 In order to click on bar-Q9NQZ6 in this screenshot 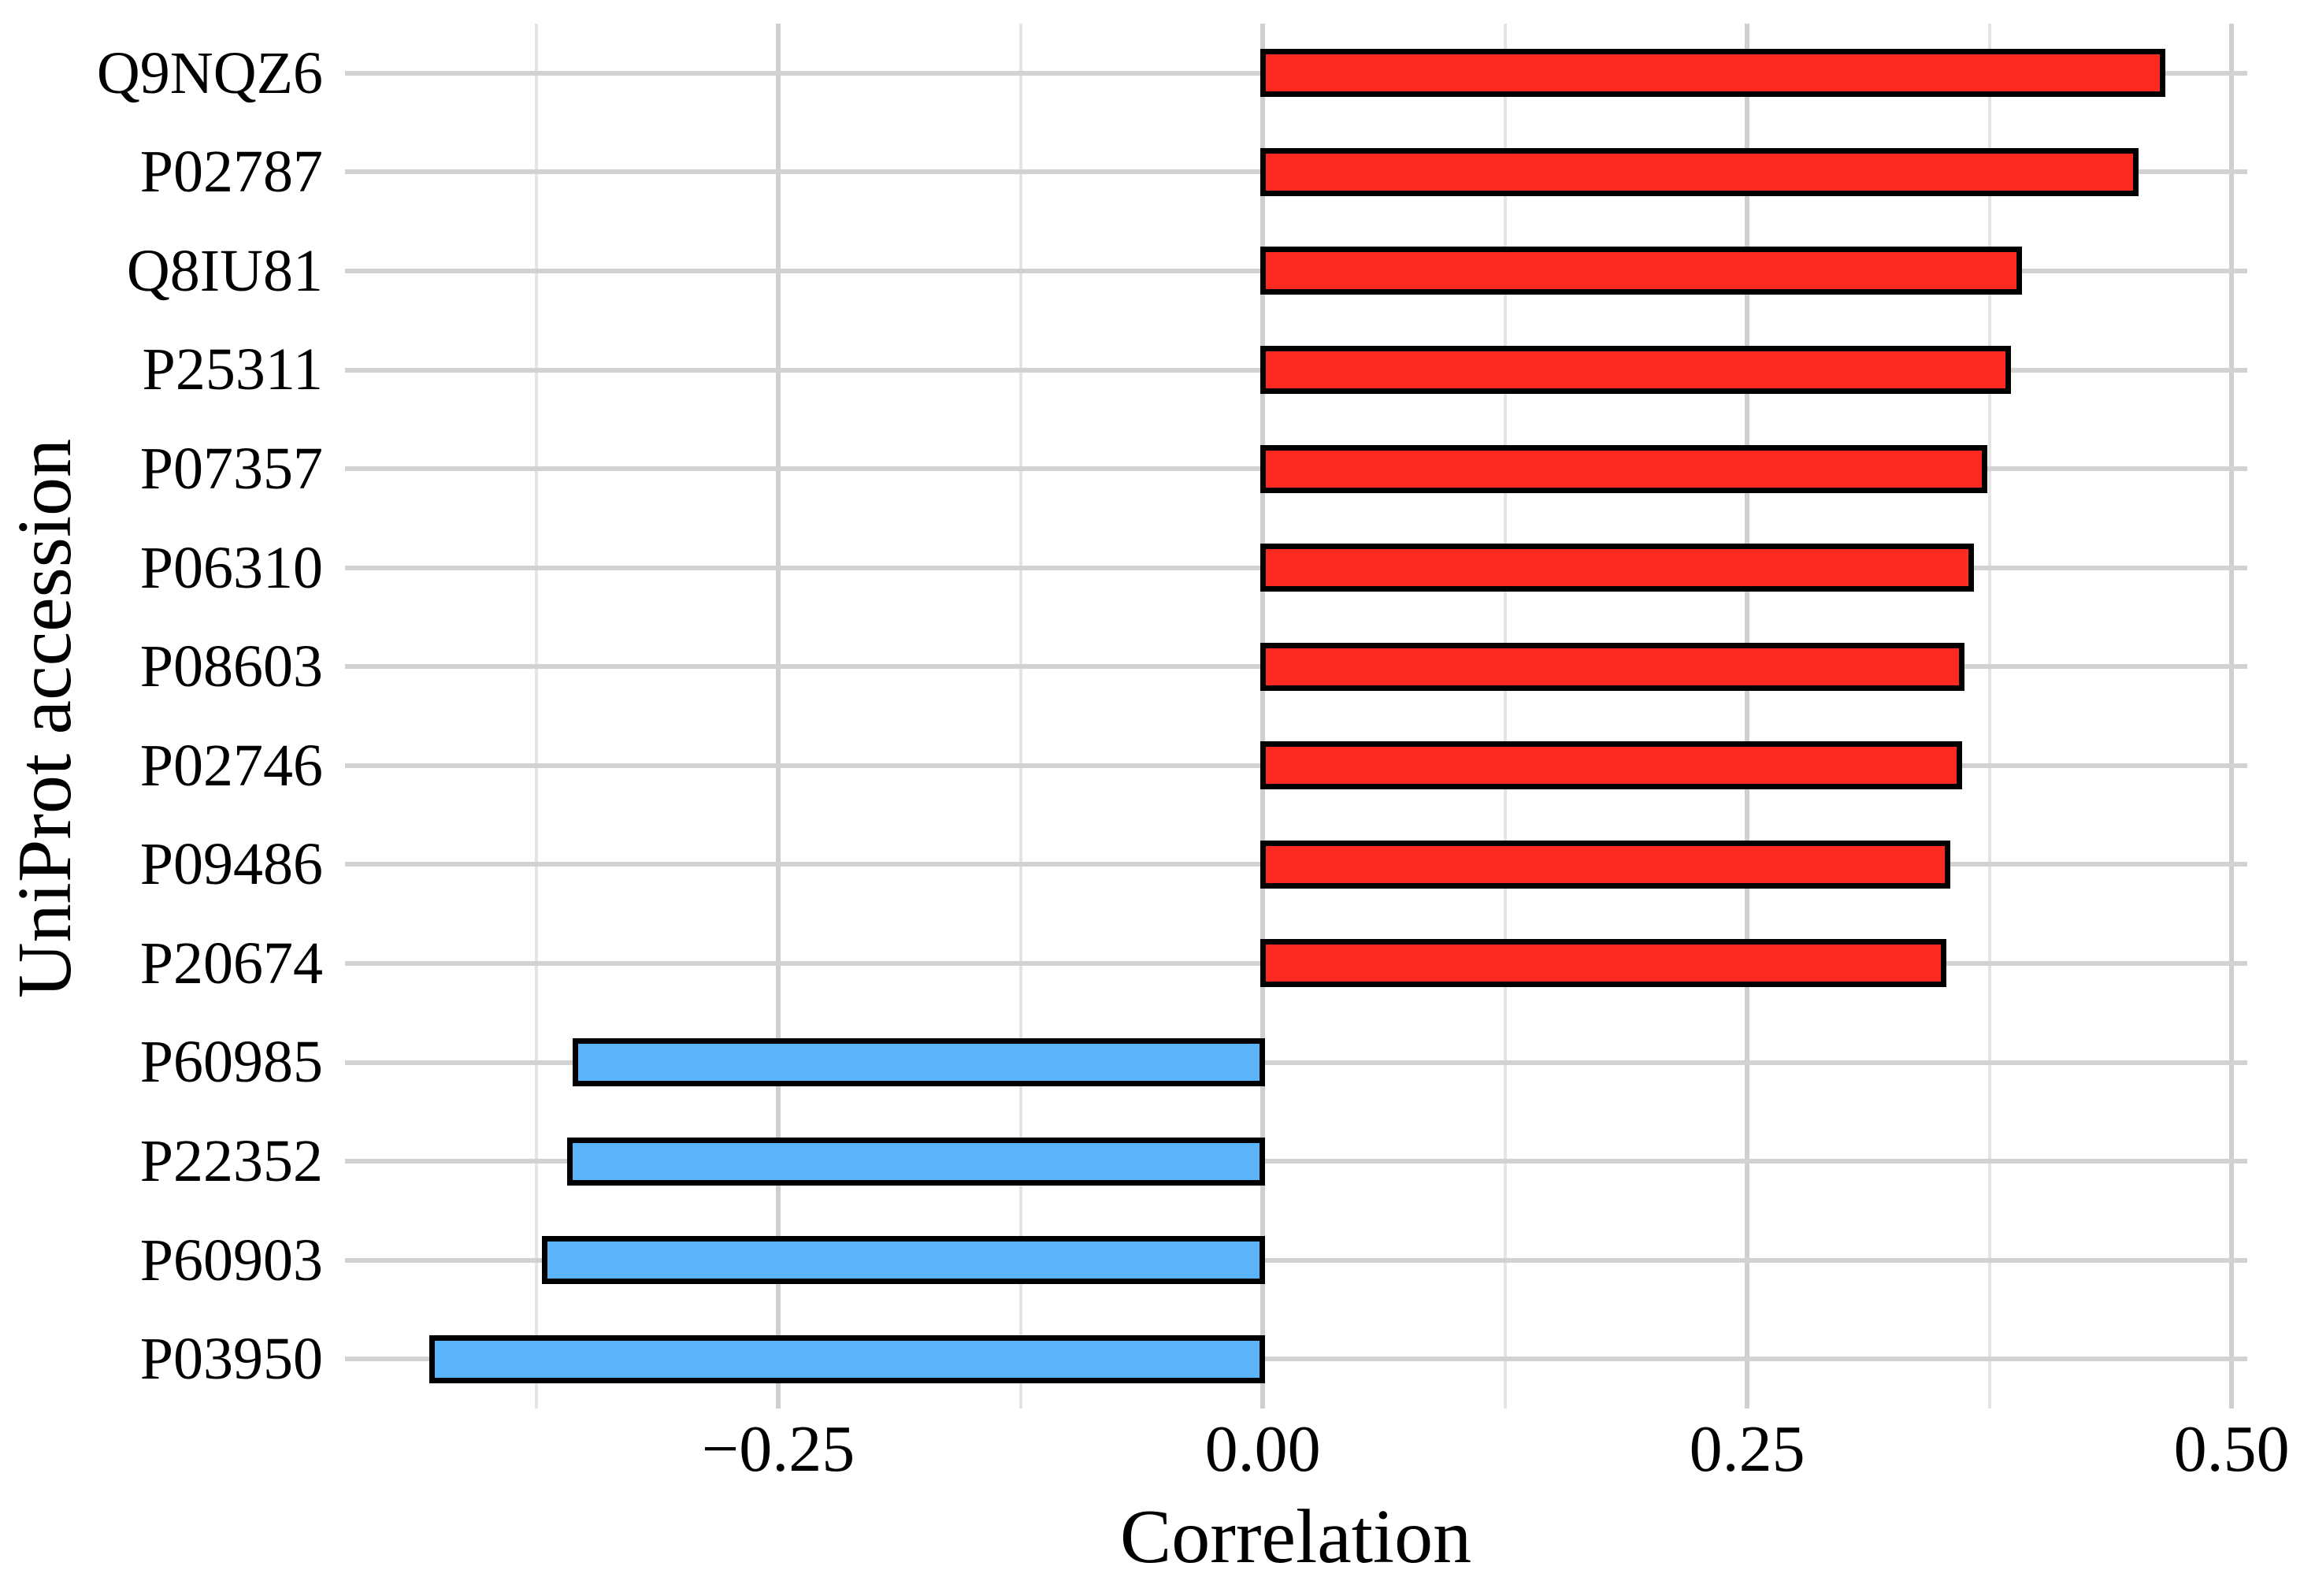, I will do `click(1713, 73)`.